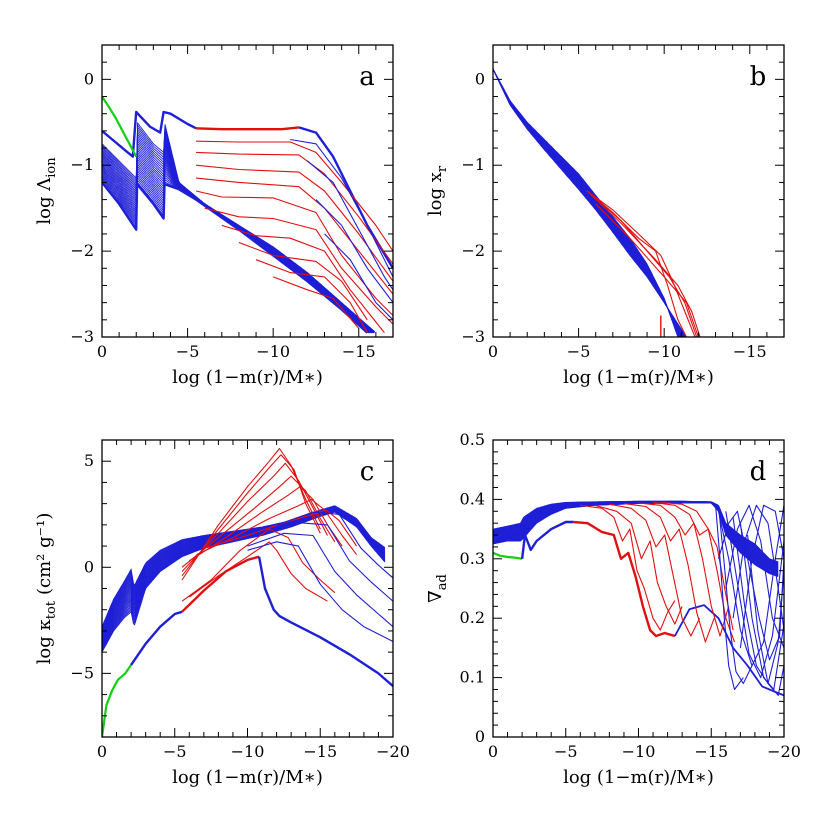  I want to click on panel-letter: c, so click(367, 472).